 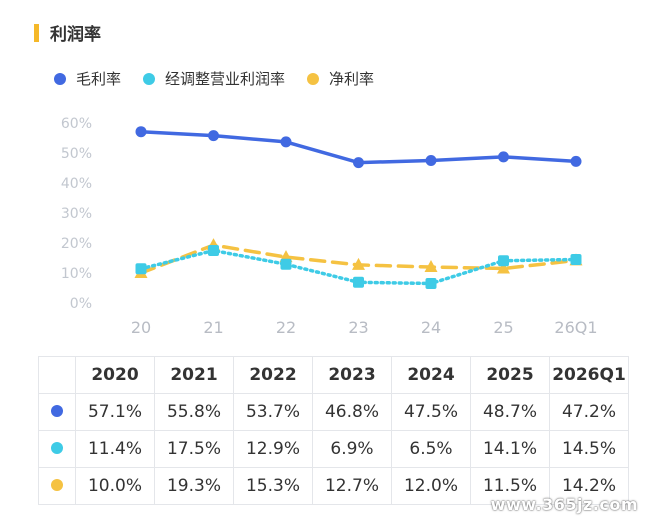 What do you see at coordinates (194, 412) in the screenshot?
I see `table-cell: 55.8%` at bounding box center [194, 412].